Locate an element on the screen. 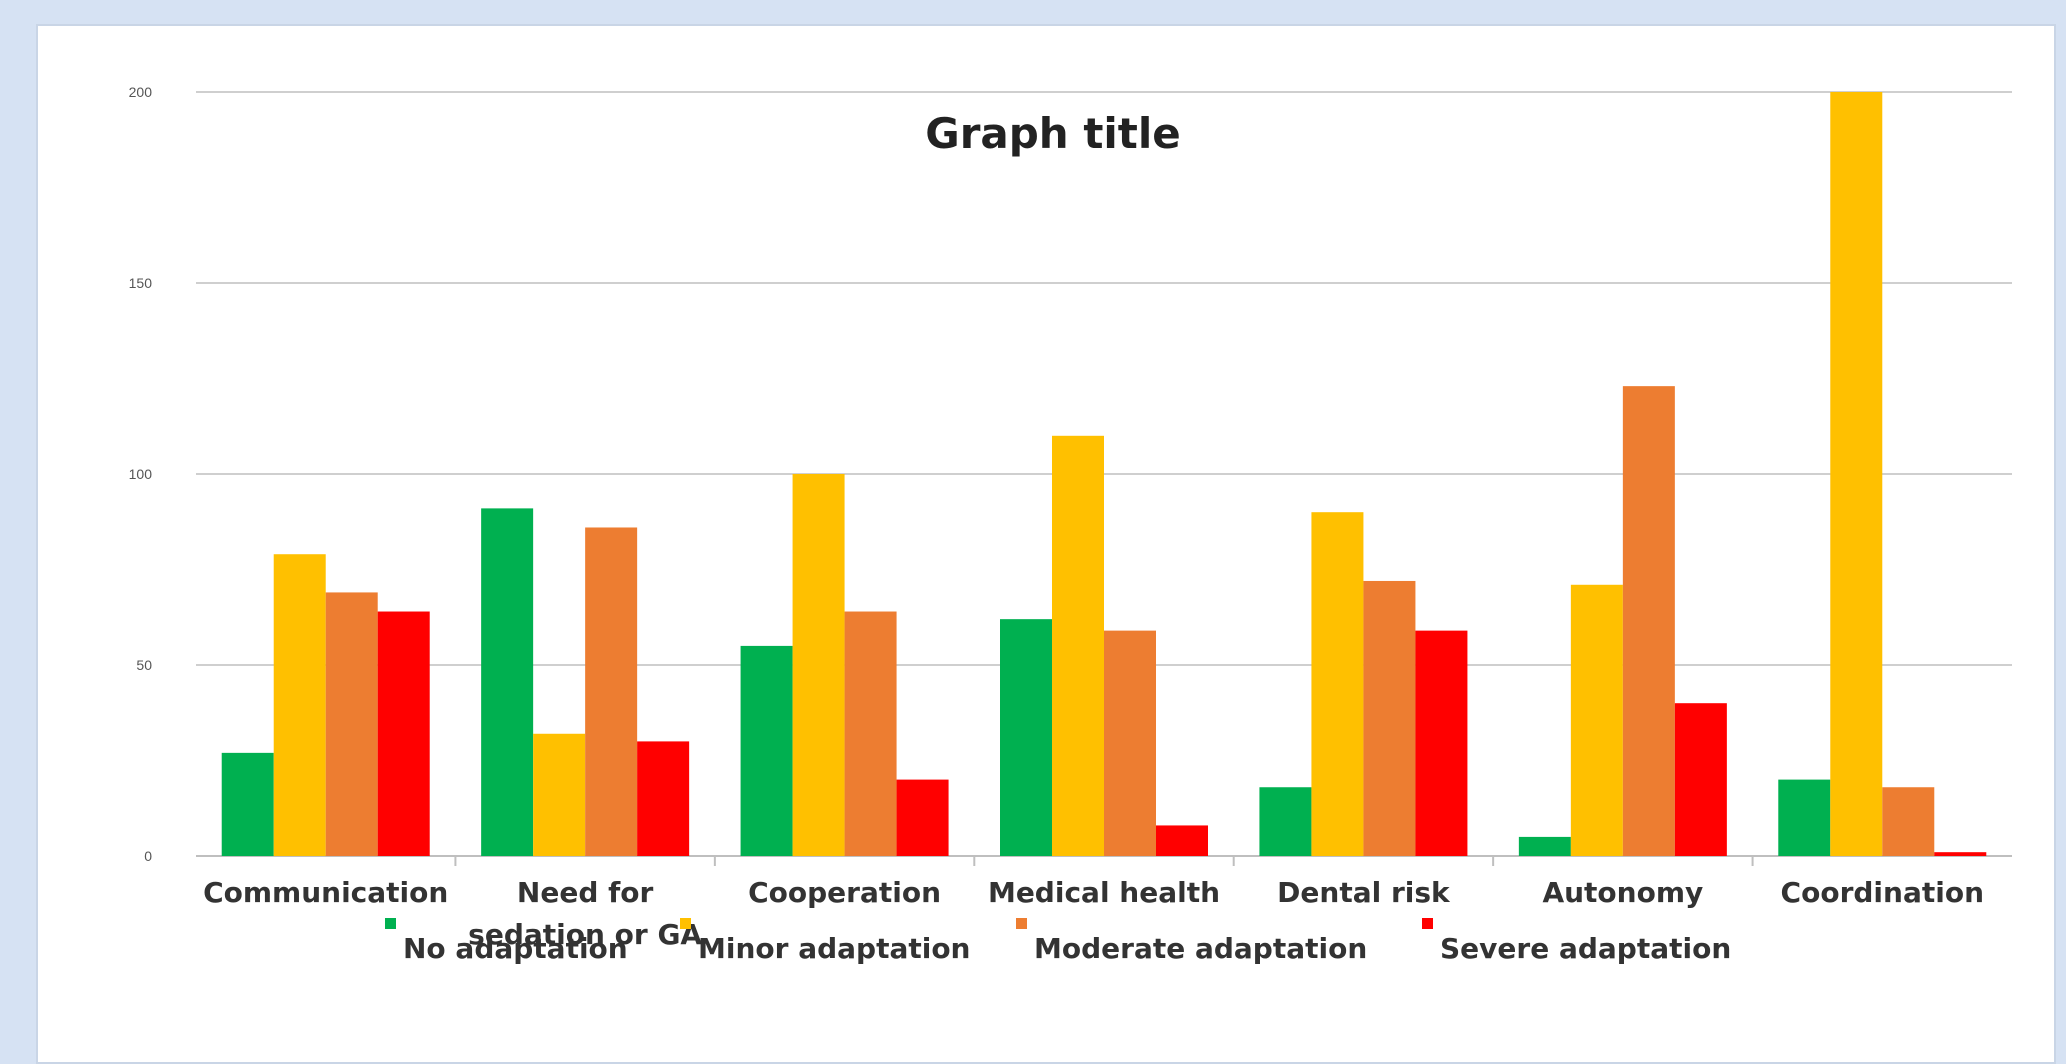 The height and width of the screenshot is (1064, 2066). y-tick-label: 150 is located at coordinates (141, 283).